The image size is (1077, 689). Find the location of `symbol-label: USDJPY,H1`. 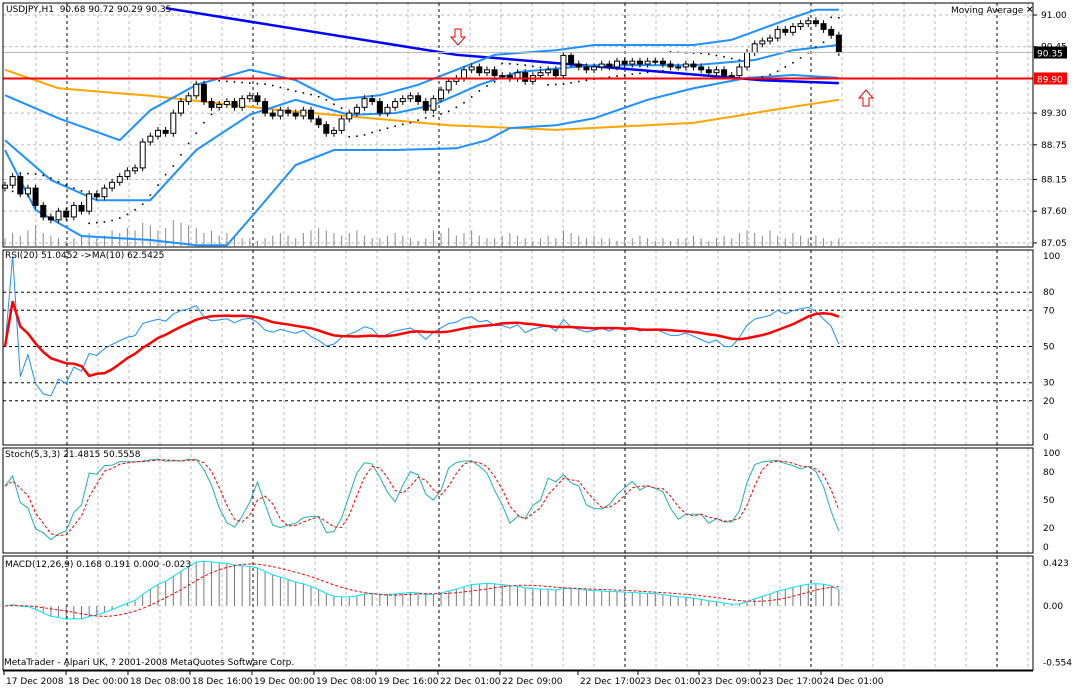

symbol-label: USDJPY,H1 is located at coordinates (30, 10).